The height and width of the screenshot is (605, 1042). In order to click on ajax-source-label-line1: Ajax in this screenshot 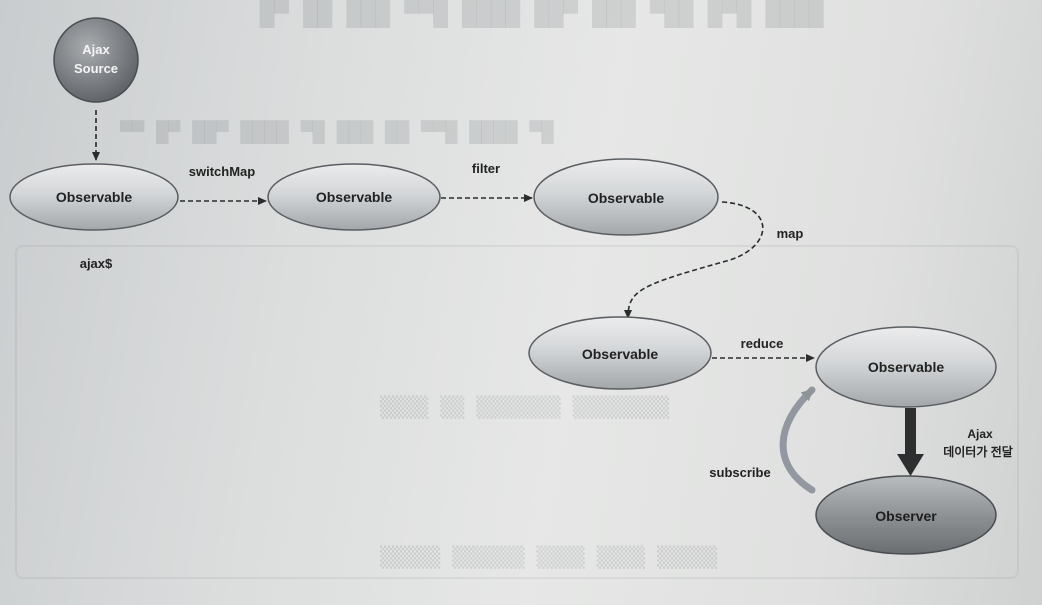, I will do `click(96, 49)`.